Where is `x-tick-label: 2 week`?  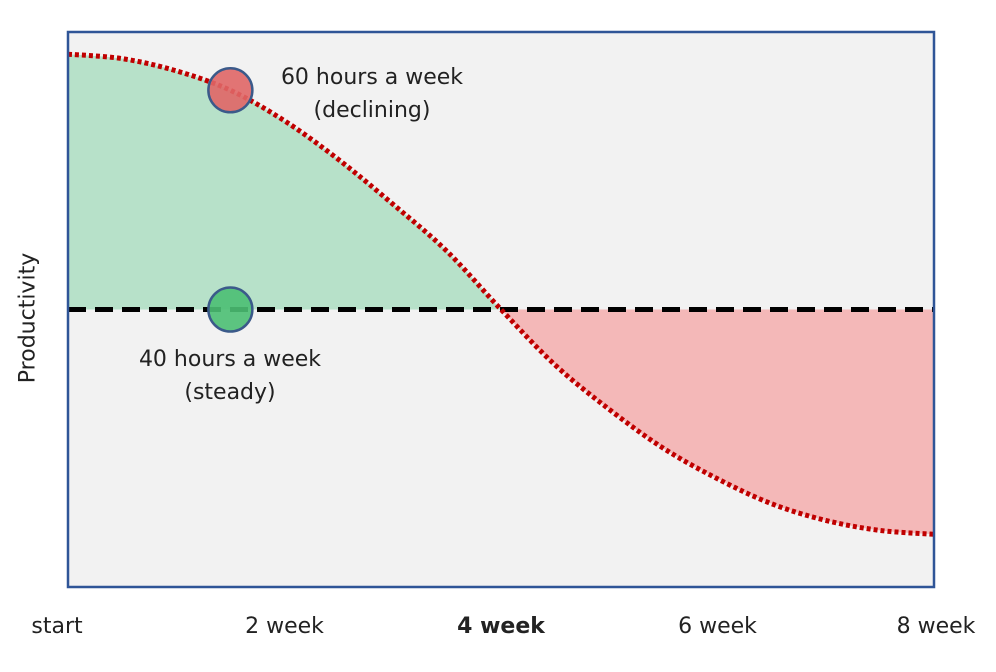 x-tick-label: 2 week is located at coordinates (284, 626).